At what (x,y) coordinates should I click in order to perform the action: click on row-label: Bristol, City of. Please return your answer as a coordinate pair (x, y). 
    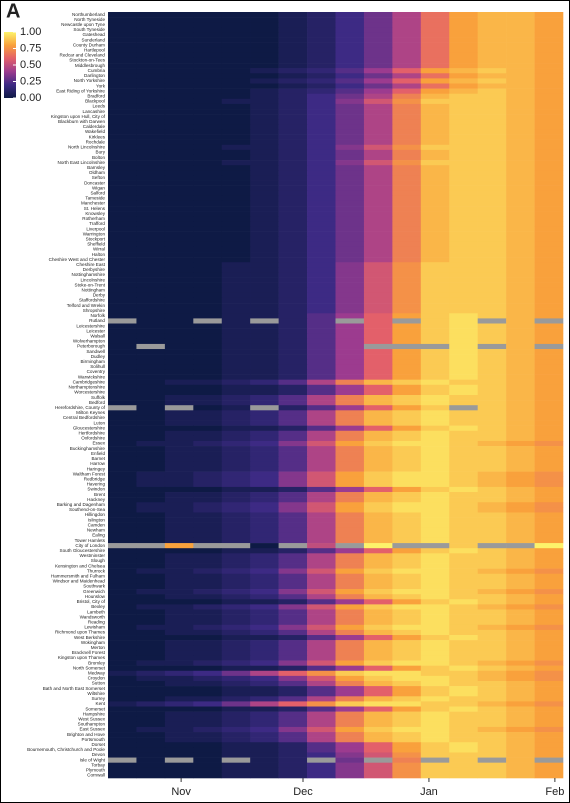
    Looking at the image, I should click on (91, 601).